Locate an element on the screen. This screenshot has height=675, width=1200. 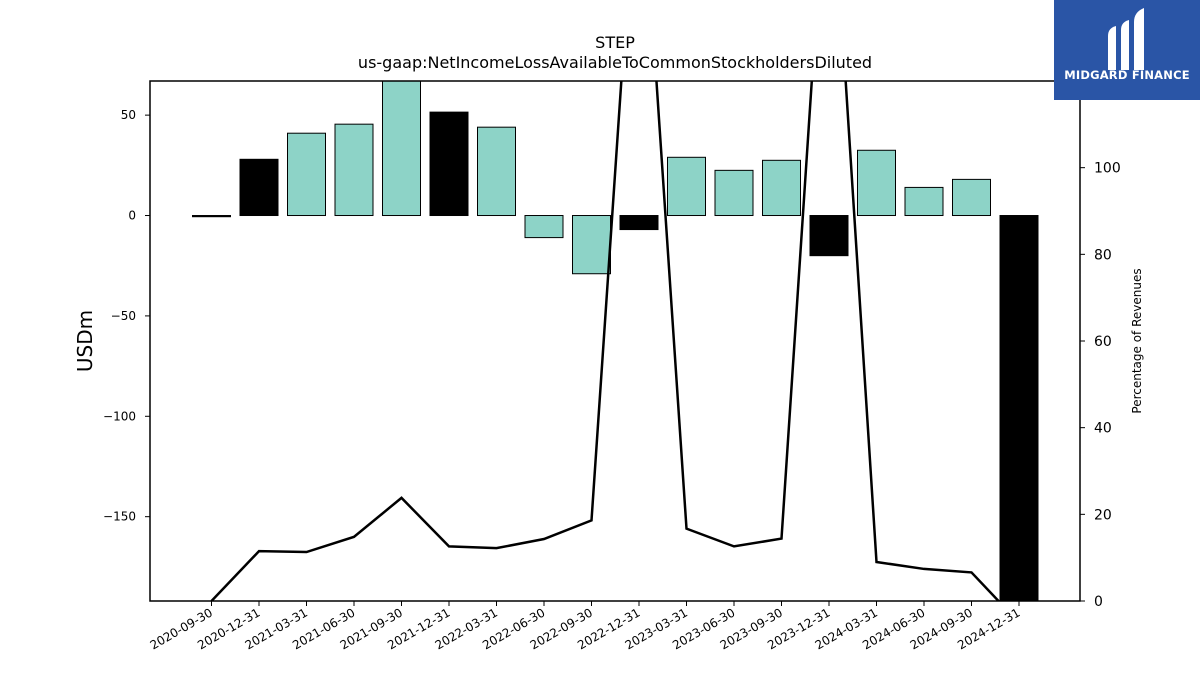
y2-axis-label: Percentage of Revenues is located at coordinates (1137, 340).